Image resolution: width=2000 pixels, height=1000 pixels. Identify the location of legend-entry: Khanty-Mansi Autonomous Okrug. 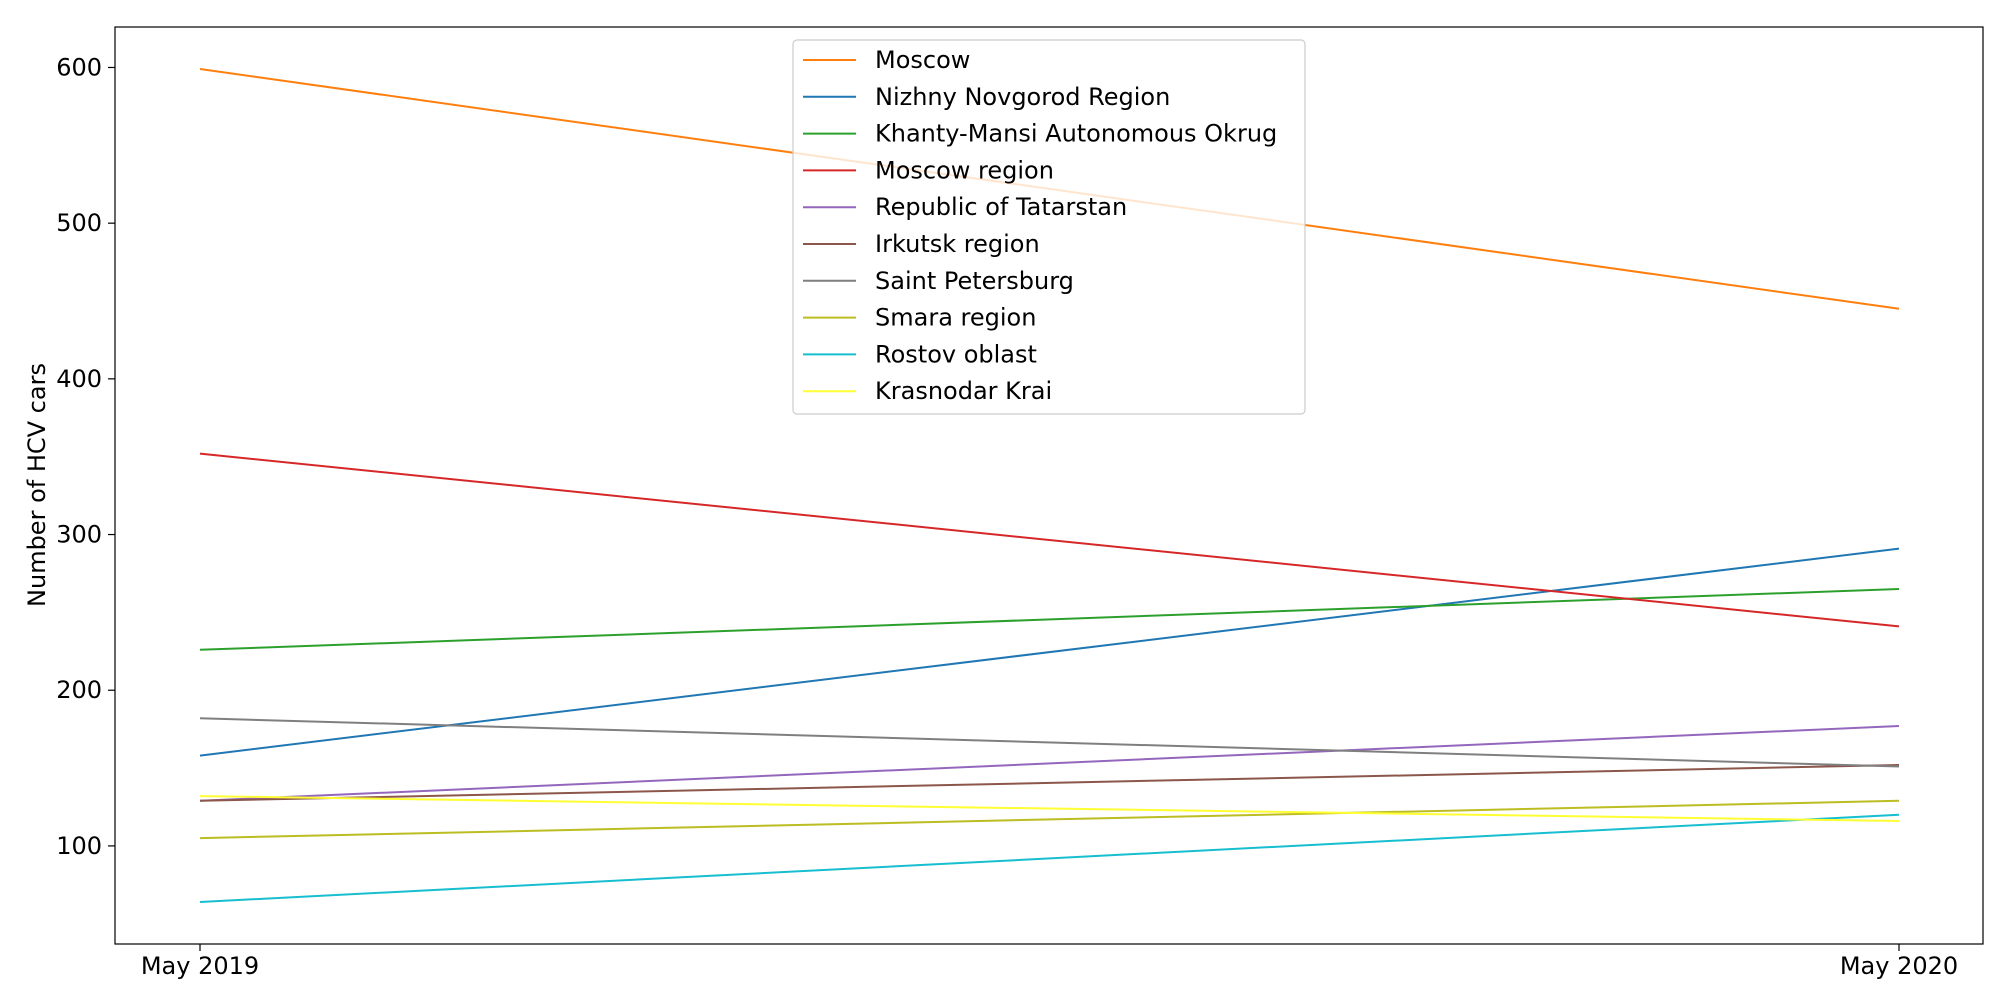
(1040, 134).